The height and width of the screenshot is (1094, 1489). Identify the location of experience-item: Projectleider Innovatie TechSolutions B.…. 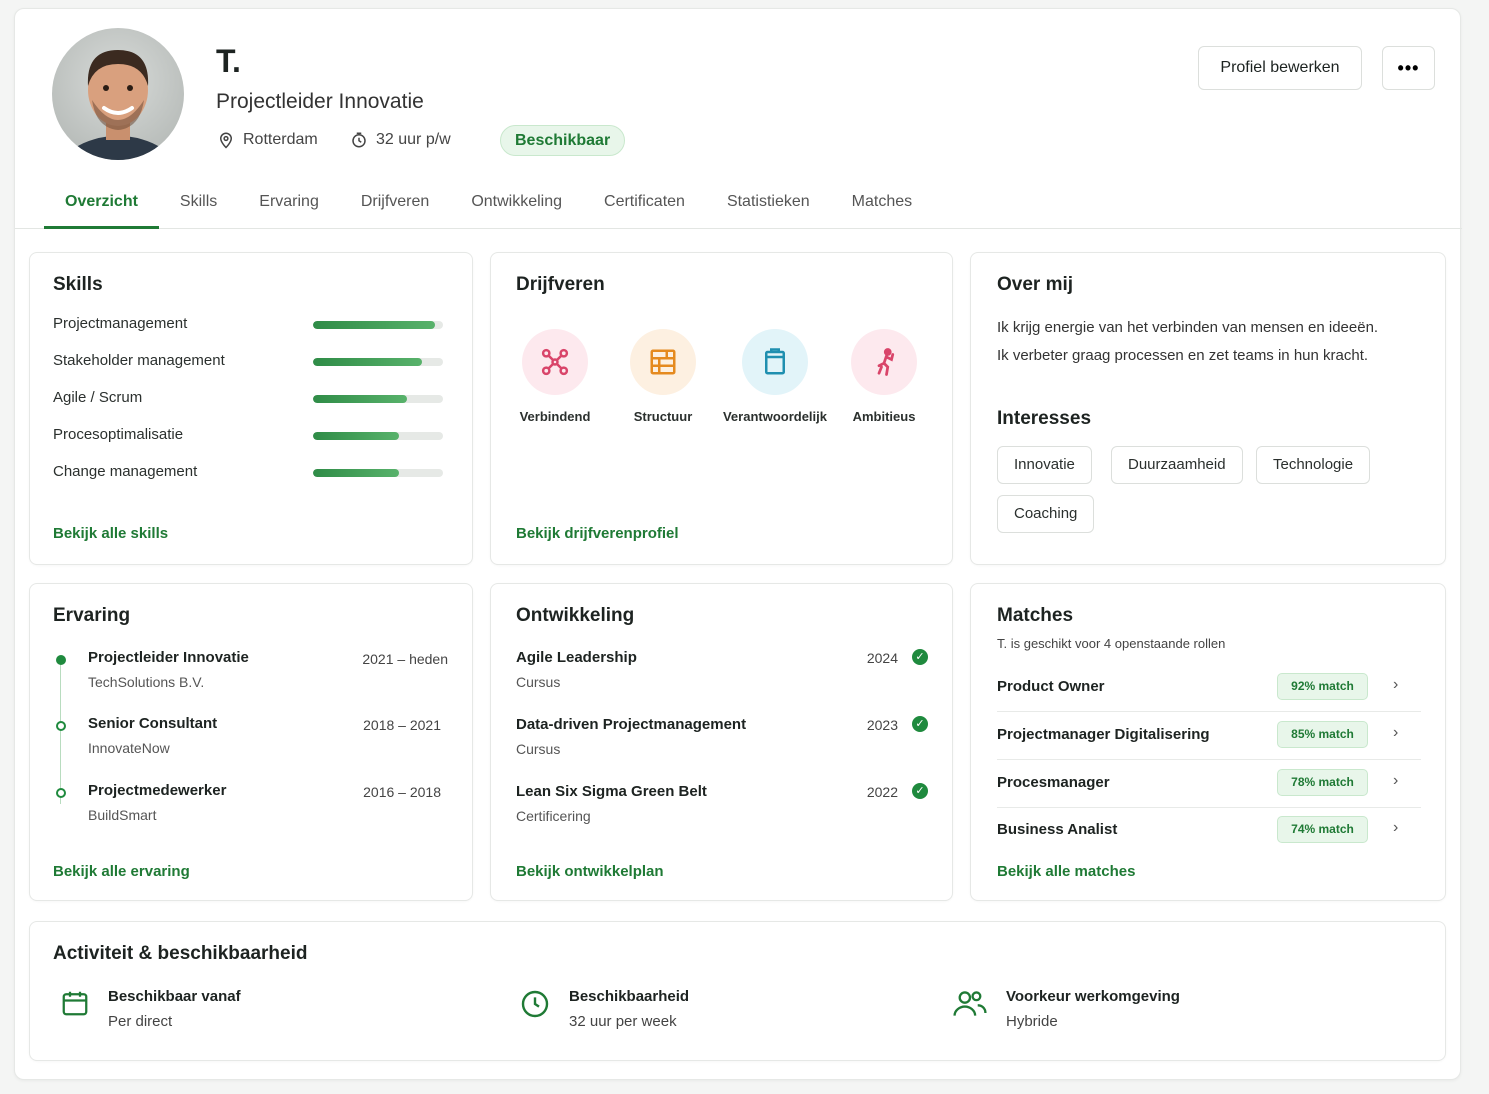
(268, 669).